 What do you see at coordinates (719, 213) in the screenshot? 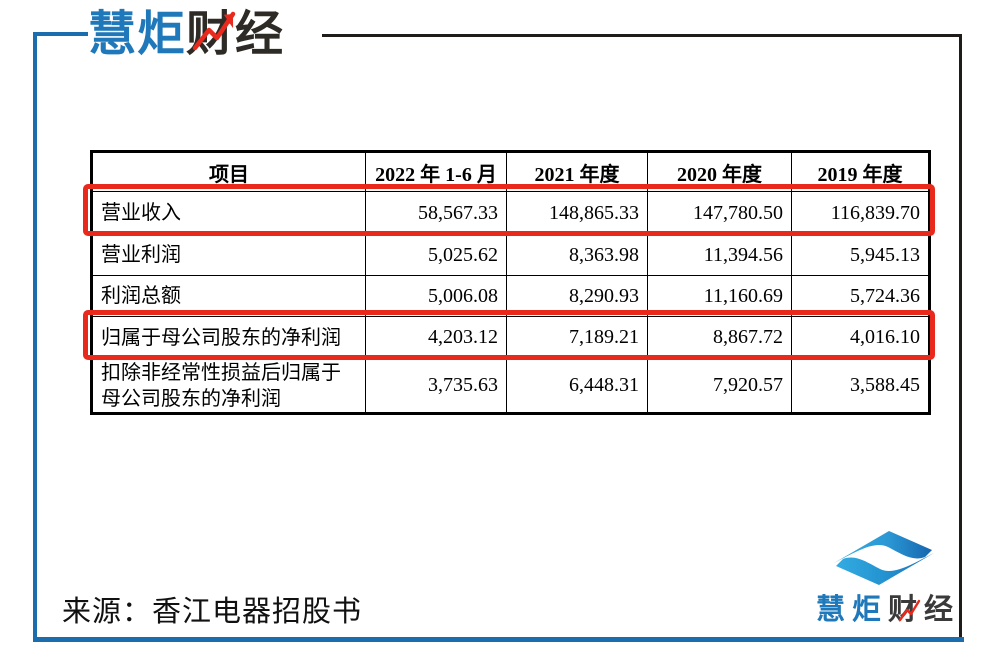
I see `cell-value: 147,780.50` at bounding box center [719, 213].